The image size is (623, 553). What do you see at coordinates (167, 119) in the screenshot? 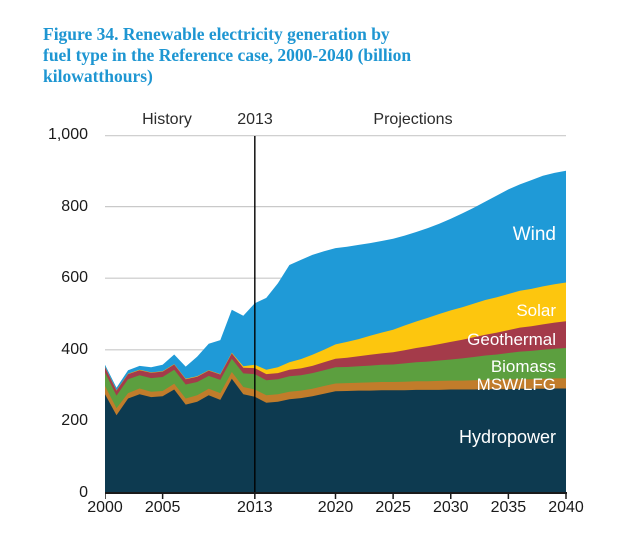
I see `header-label-history: History` at bounding box center [167, 119].